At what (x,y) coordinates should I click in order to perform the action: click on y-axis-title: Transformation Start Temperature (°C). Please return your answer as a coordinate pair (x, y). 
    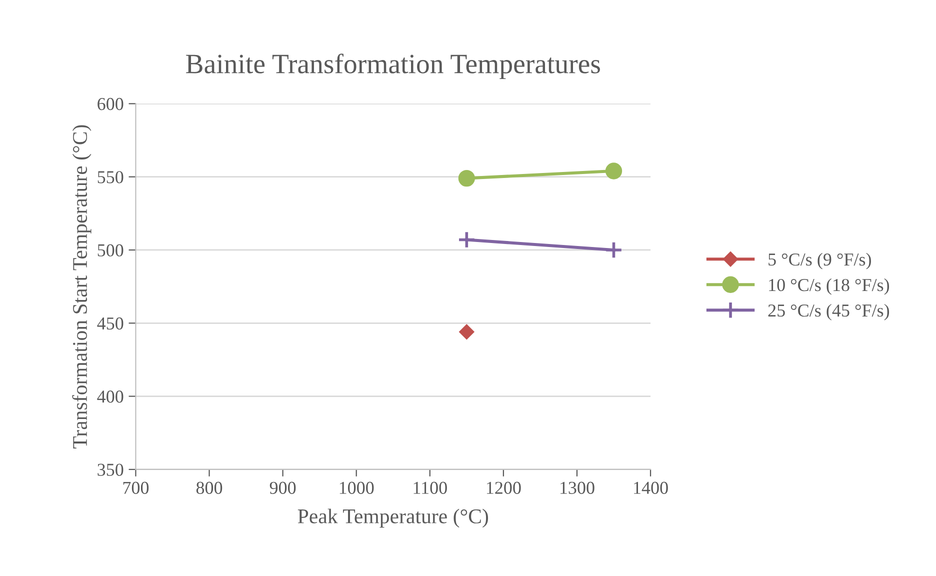
    Looking at the image, I should click on (82, 286).